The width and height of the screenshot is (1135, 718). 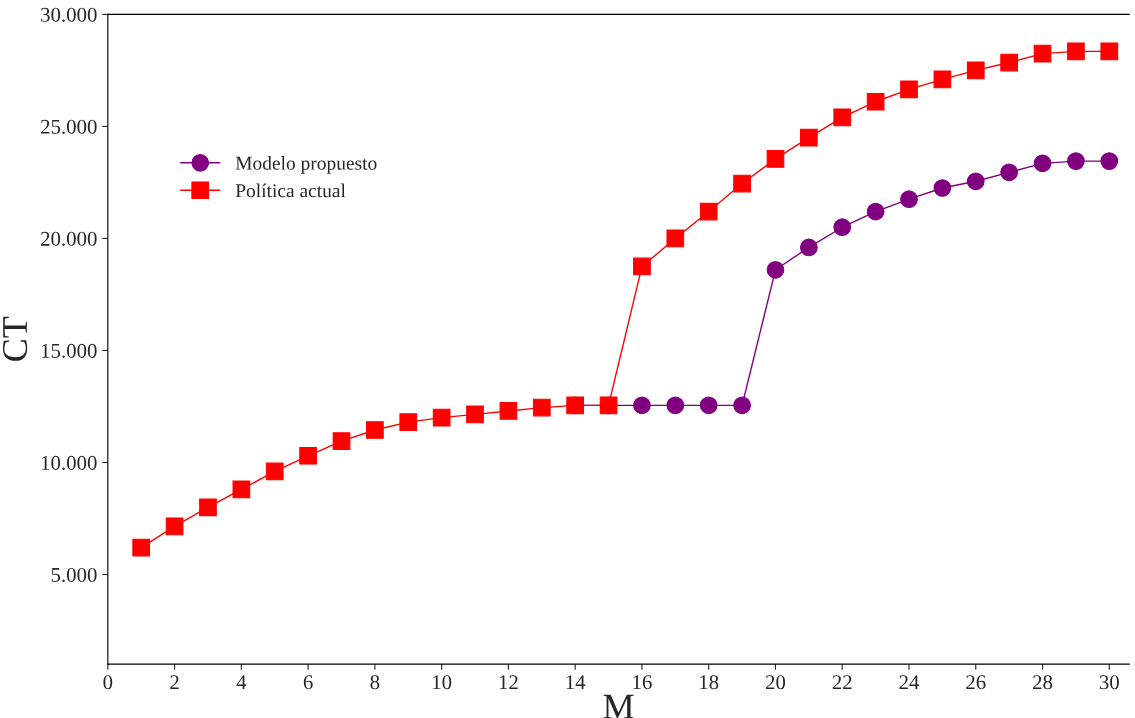 I want to click on x-tick-label: 4, so click(x=241, y=682).